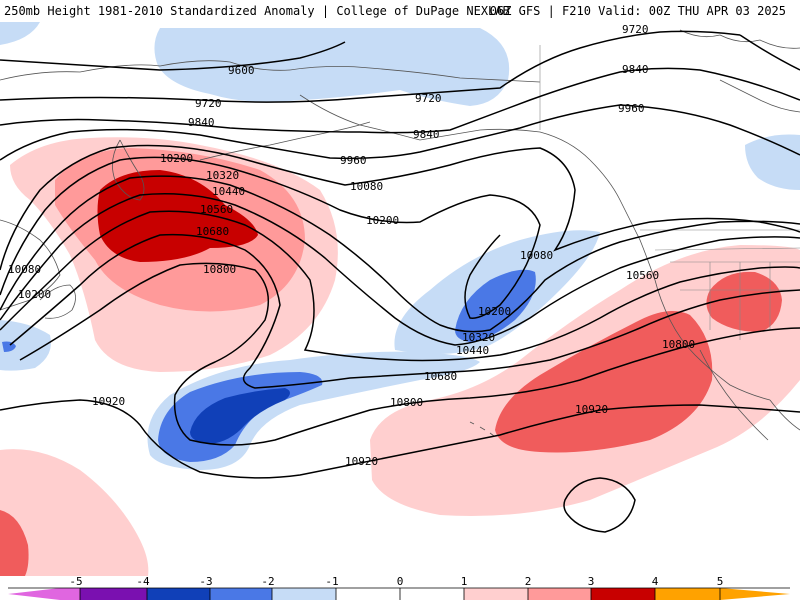 The width and height of the screenshot is (800, 604). Describe the element at coordinates (712, 340) in the screenshot. I see `coast-us-west` at that location.